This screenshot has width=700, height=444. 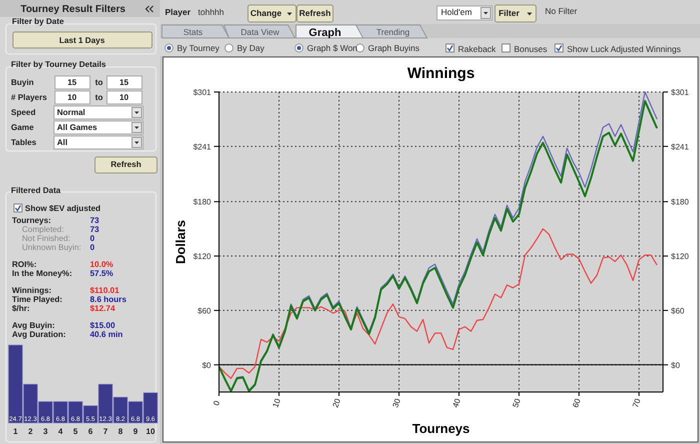 What do you see at coordinates (32, 290) in the screenshot?
I see `text: Winnings:` at bounding box center [32, 290].